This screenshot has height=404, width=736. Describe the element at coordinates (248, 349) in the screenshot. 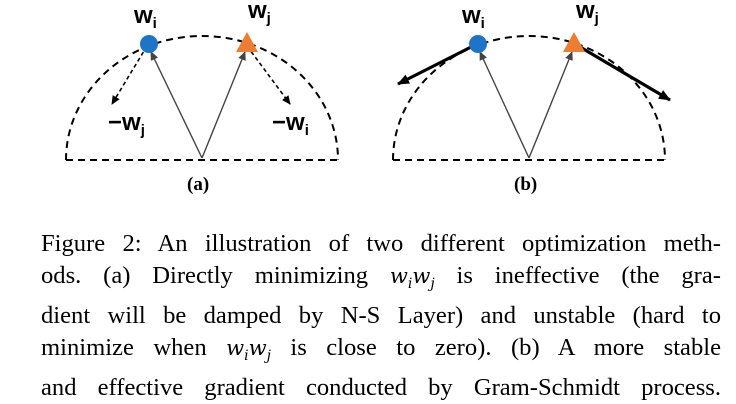

I see `caption-math-wiwj-2: wiwj` at that location.